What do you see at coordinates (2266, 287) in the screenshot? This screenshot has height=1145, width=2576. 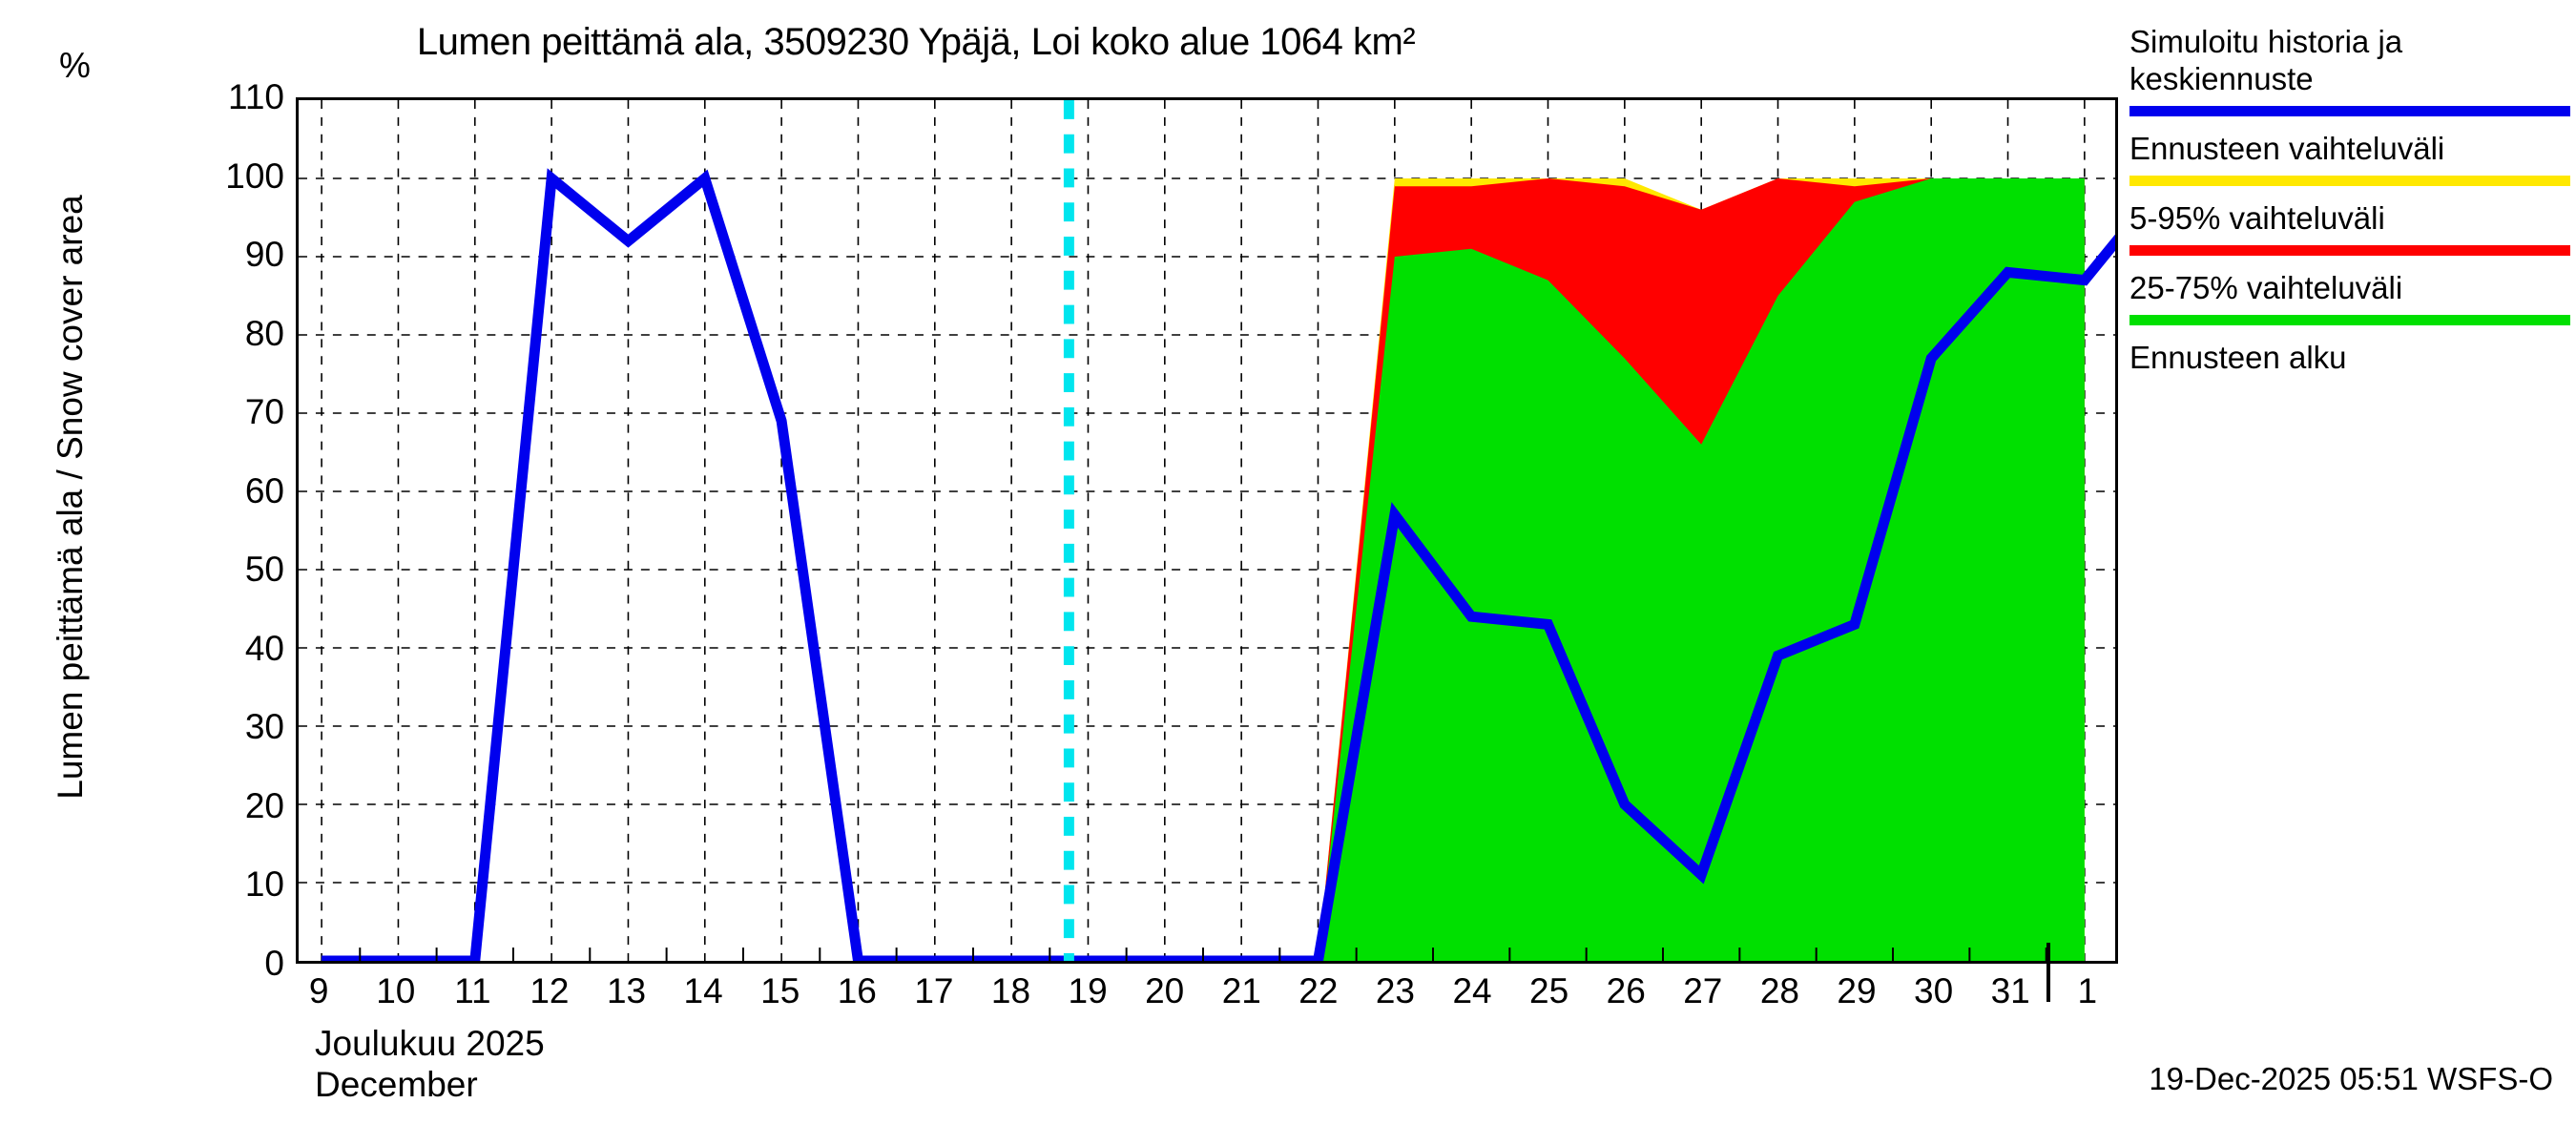 I see `legend-label: 25-75% vaihteluväli` at bounding box center [2266, 287].